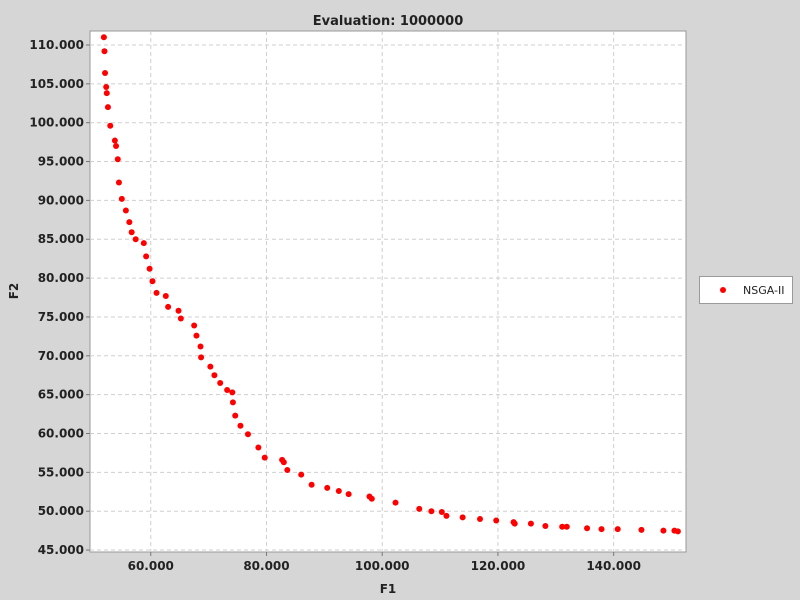 The height and width of the screenshot is (600, 800). I want to click on y-tick-label: 60.000, so click(61, 434).